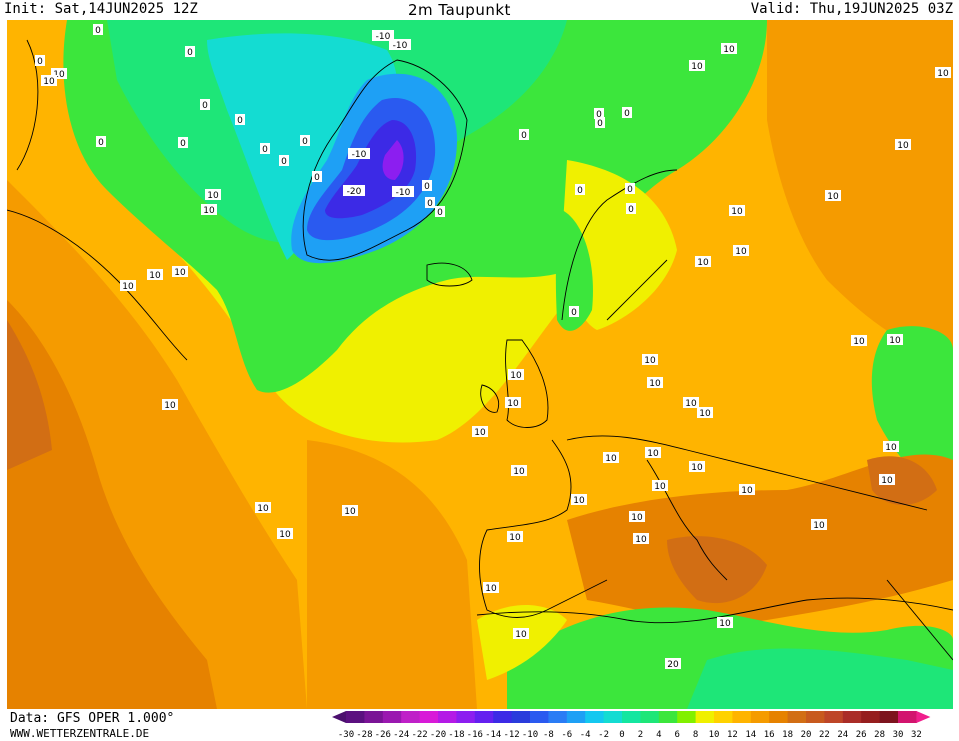  I want to click on legend-tick-label: -14, so click(493, 735).